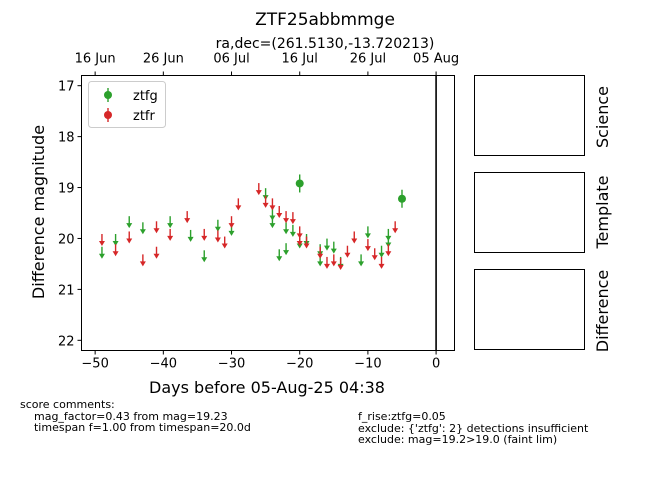 The width and height of the screenshot is (650, 500). Describe the element at coordinates (367, 364) in the screenshot. I see `x-tick-label: −10` at that location.